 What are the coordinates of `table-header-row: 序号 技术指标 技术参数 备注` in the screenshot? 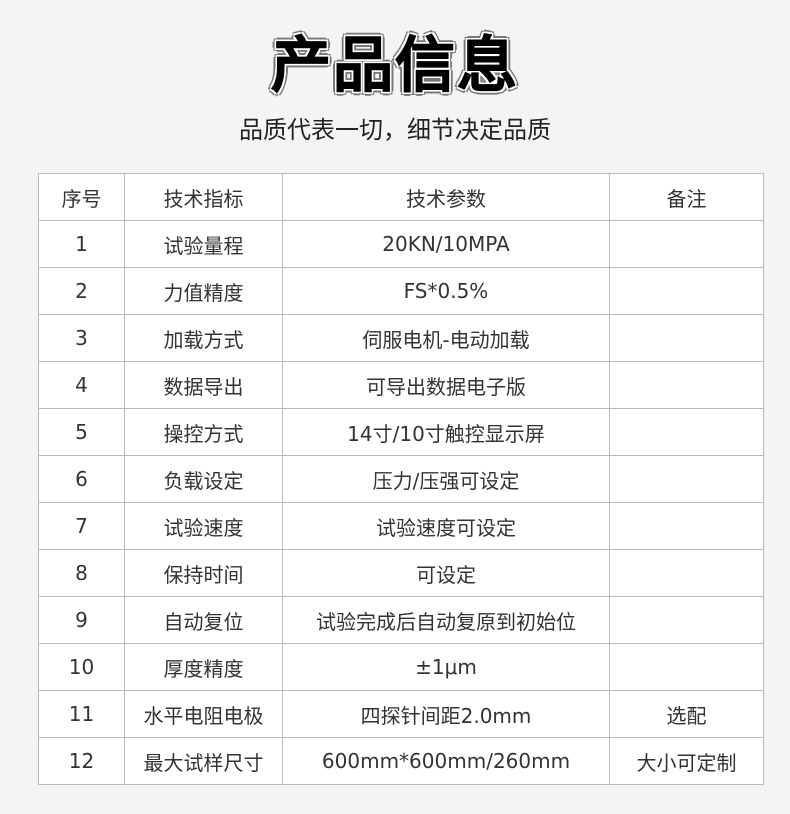 It's located at (401, 197).